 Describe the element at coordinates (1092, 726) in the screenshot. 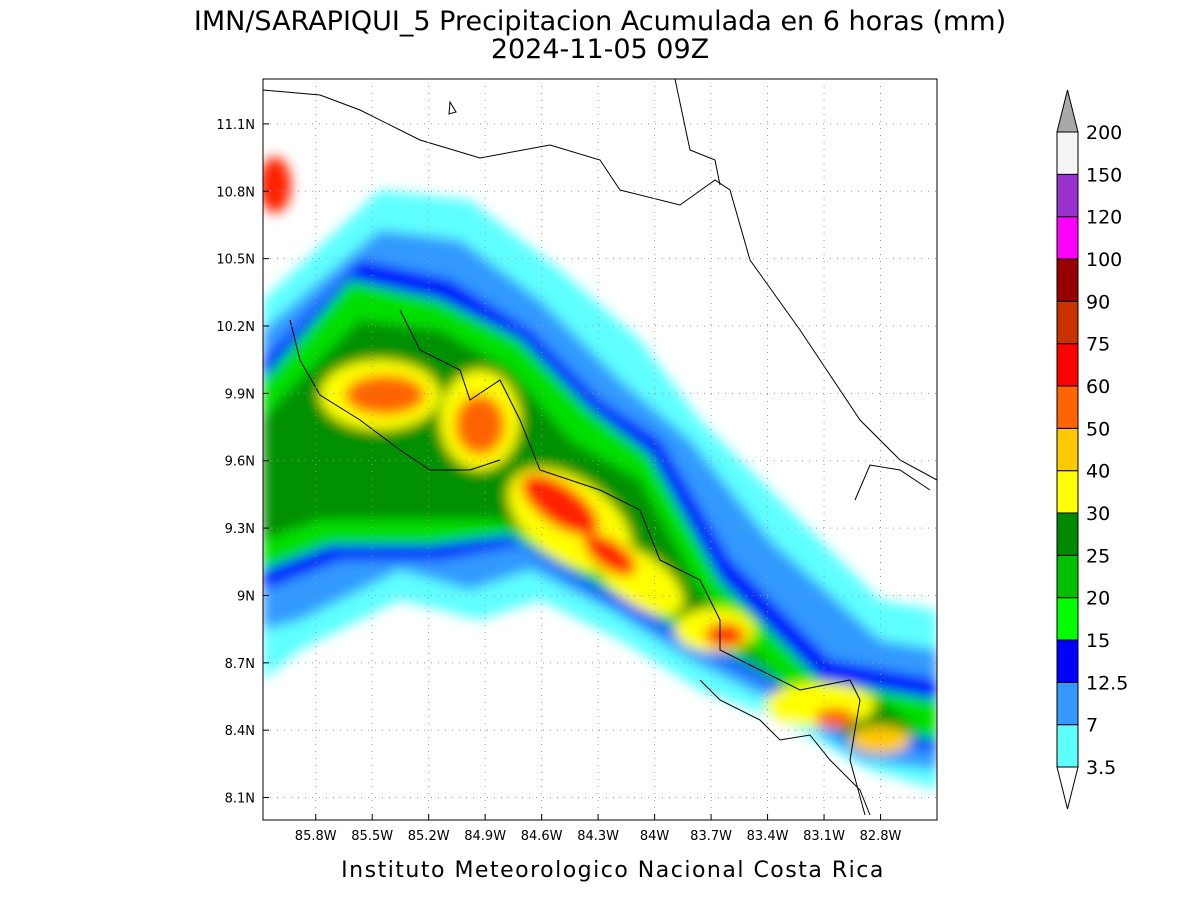

I see `colorbar-label: 7` at that location.